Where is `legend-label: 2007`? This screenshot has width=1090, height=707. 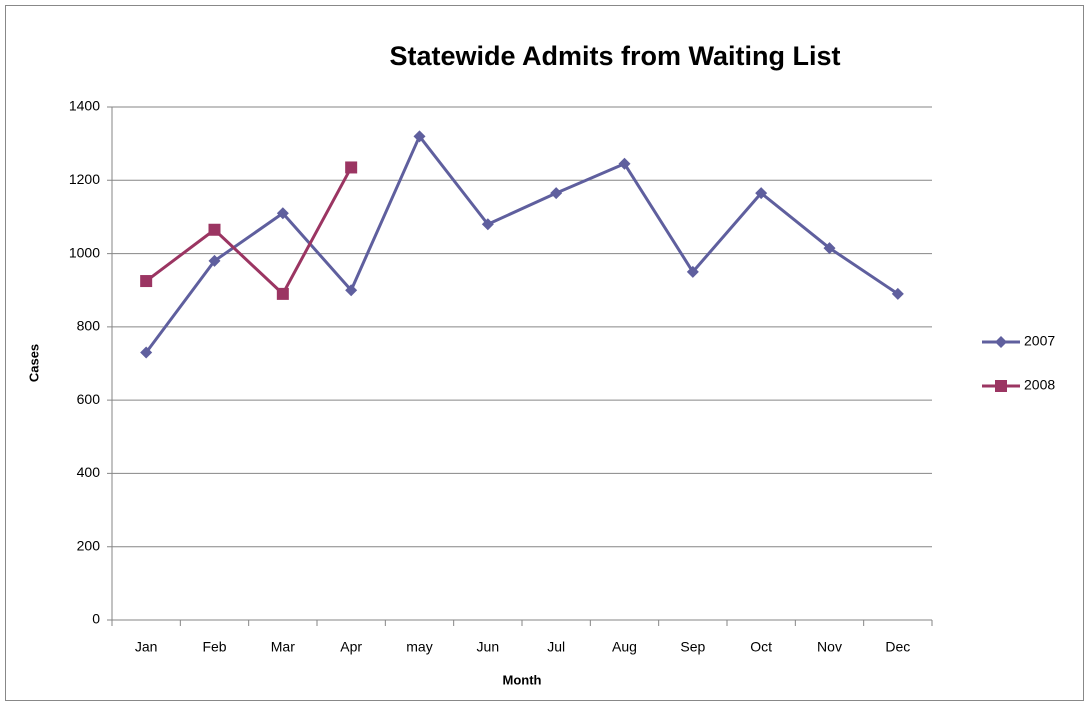 legend-label: 2007 is located at coordinates (1039, 341).